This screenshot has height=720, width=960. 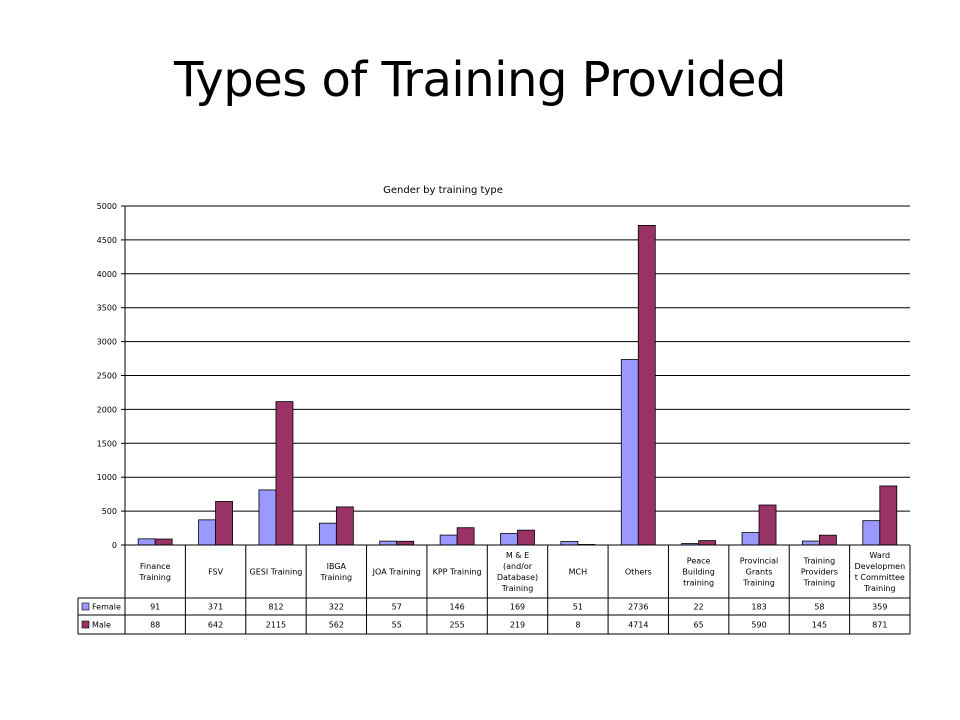 What do you see at coordinates (819, 607) in the screenshot?
I see `data-label: 58` at bounding box center [819, 607].